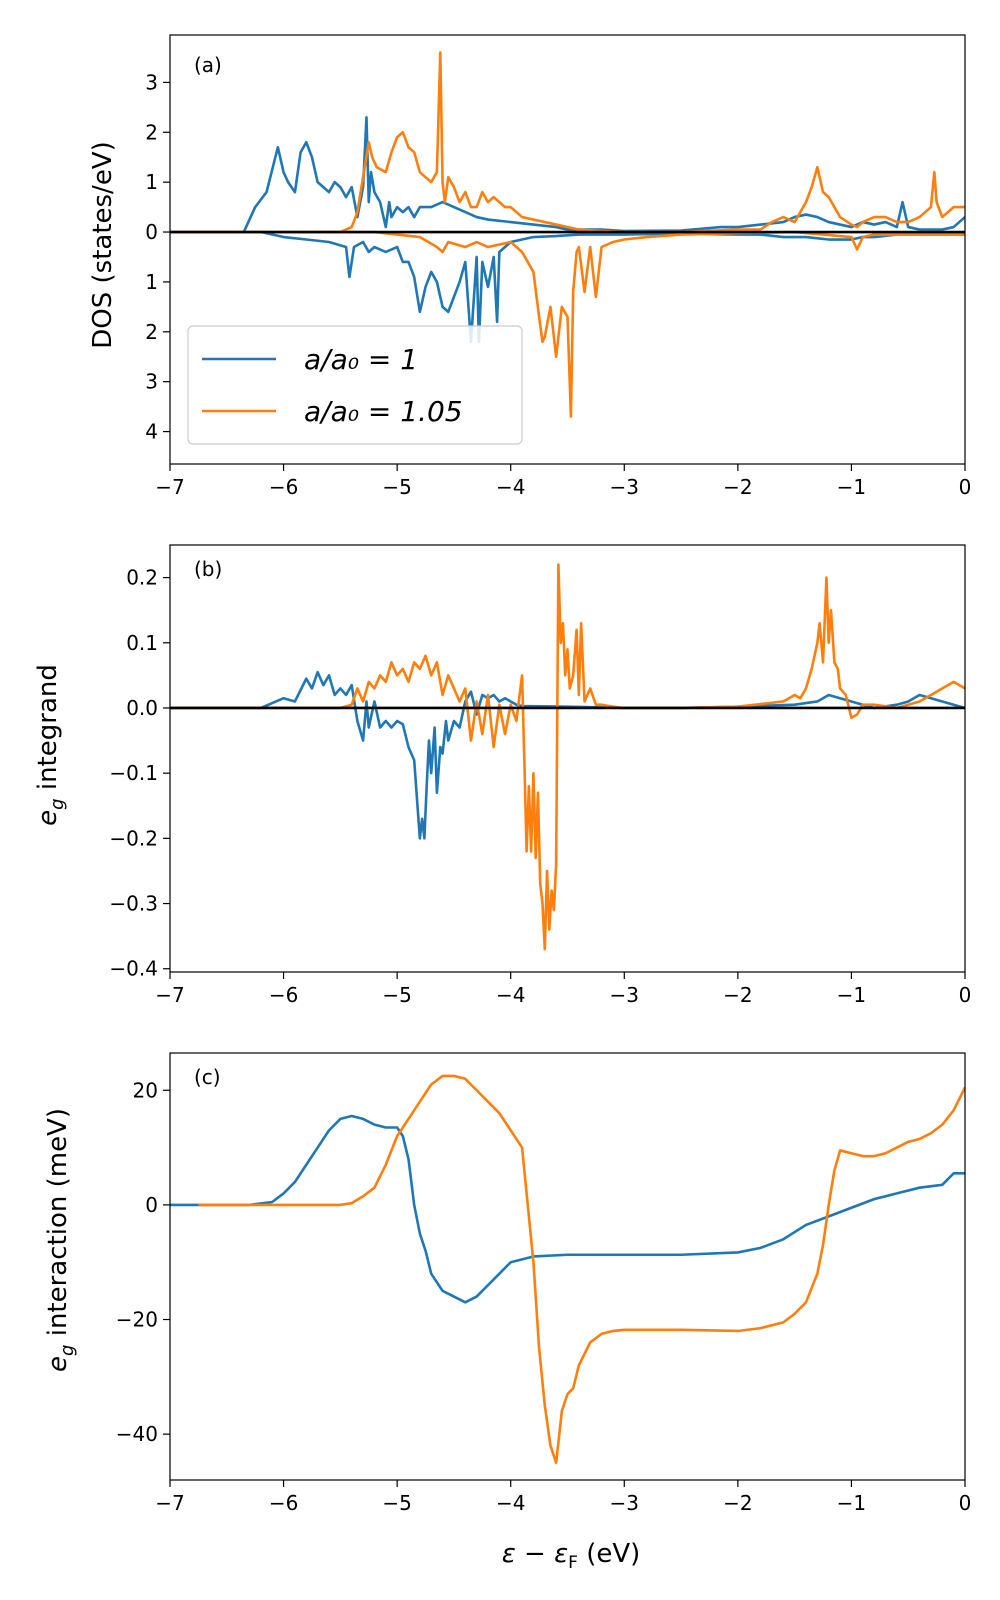 The width and height of the screenshot is (1000, 1600). Describe the element at coordinates (103, 245) in the screenshot. I see `panel-a-y-axis-label: DOS (states/eV)` at that location.